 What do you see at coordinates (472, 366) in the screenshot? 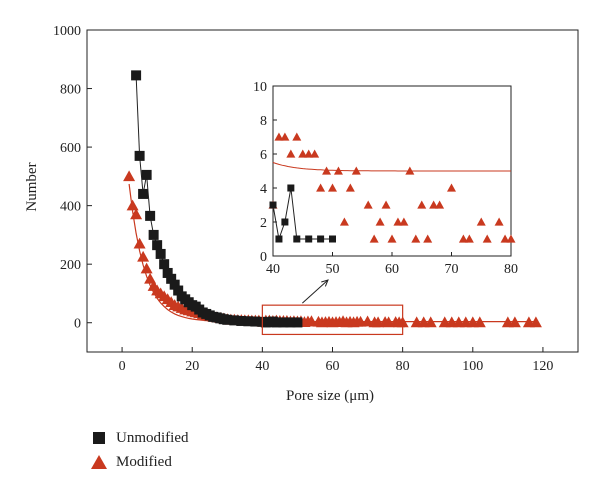
I see `x-tick-label: 100` at bounding box center [472, 366].